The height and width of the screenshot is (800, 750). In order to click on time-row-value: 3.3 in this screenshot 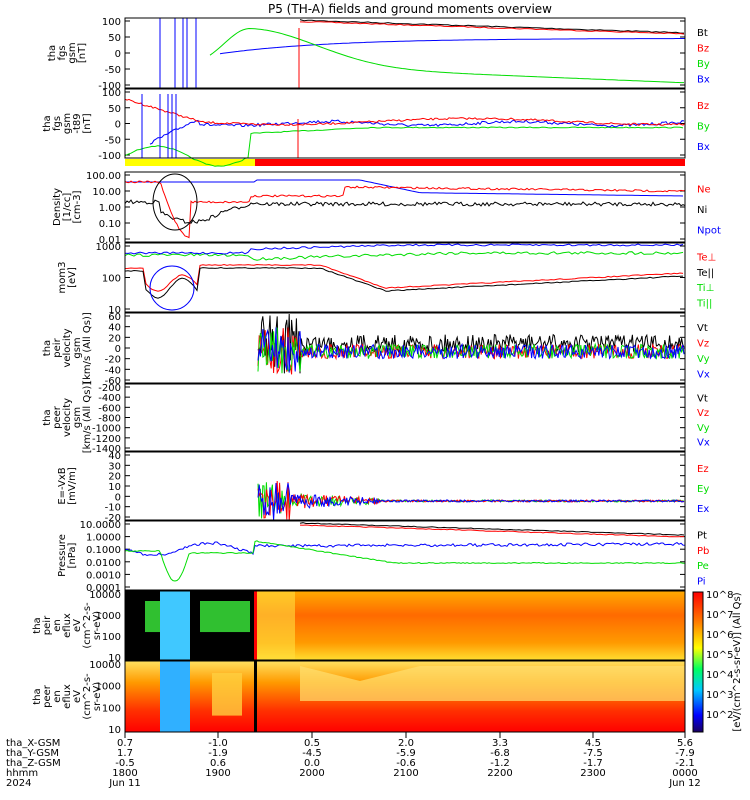, I will do `click(500, 743)`.